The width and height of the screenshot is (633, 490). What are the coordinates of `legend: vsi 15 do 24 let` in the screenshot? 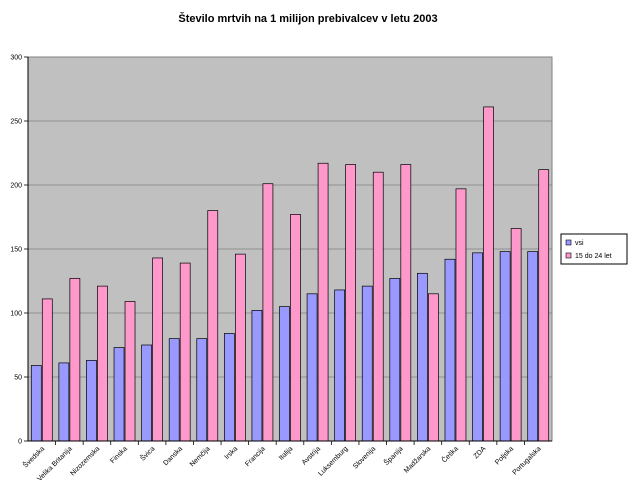 It's located at (594, 249).